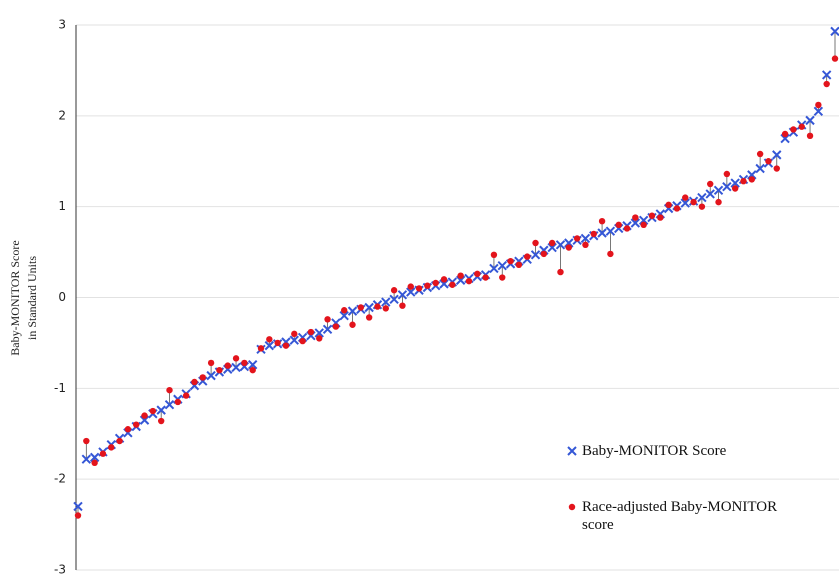  Describe the element at coordinates (654, 451) in the screenshot. I see `legend-label: Baby-MONITOR Score` at that location.